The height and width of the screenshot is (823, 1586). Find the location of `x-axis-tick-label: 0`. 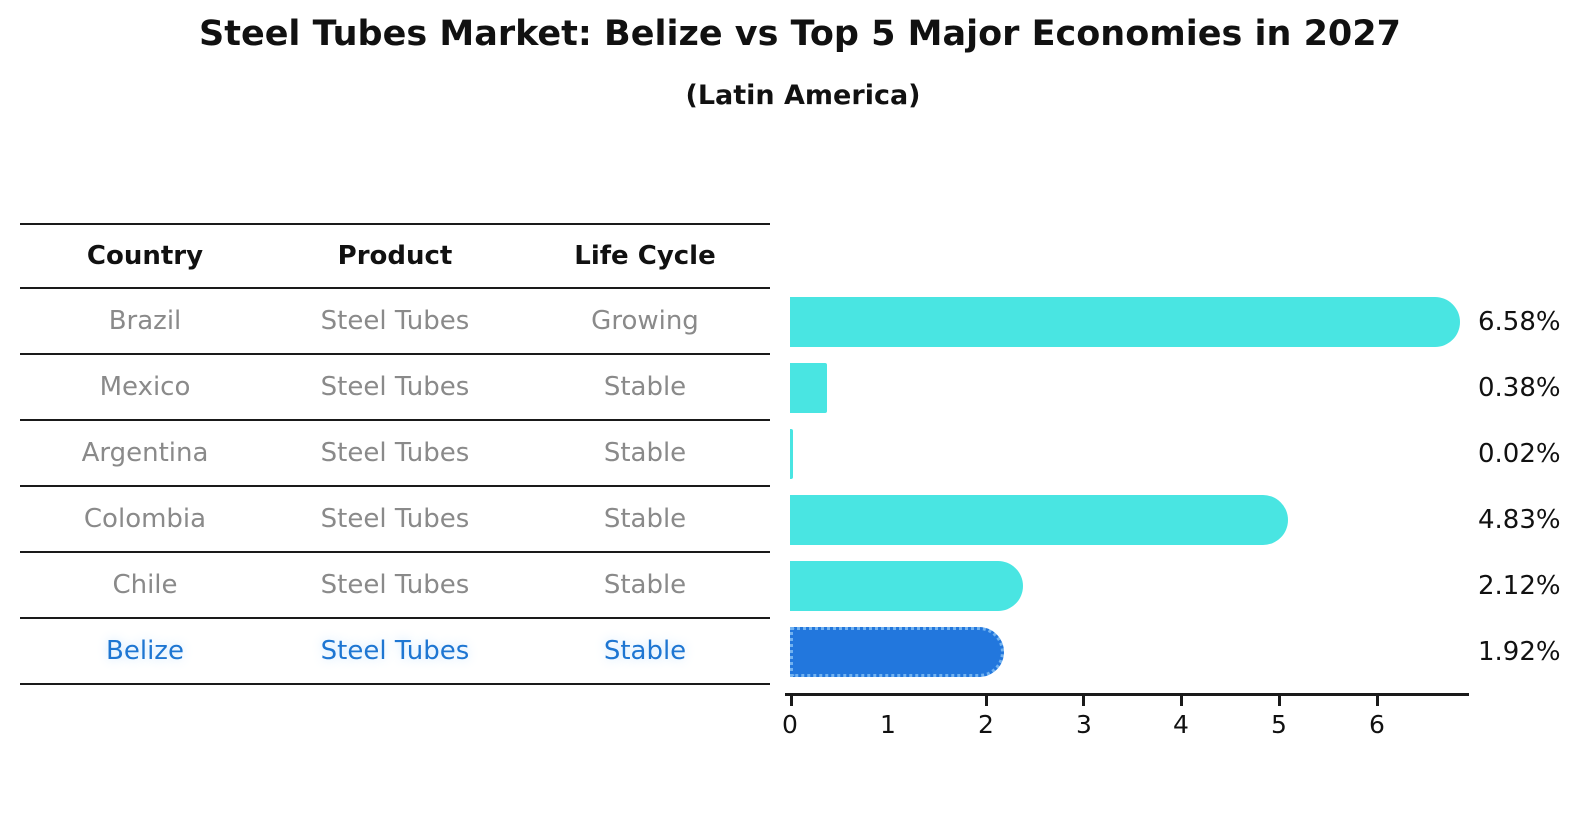

x-axis-tick-label: 0 is located at coordinates (790, 724).